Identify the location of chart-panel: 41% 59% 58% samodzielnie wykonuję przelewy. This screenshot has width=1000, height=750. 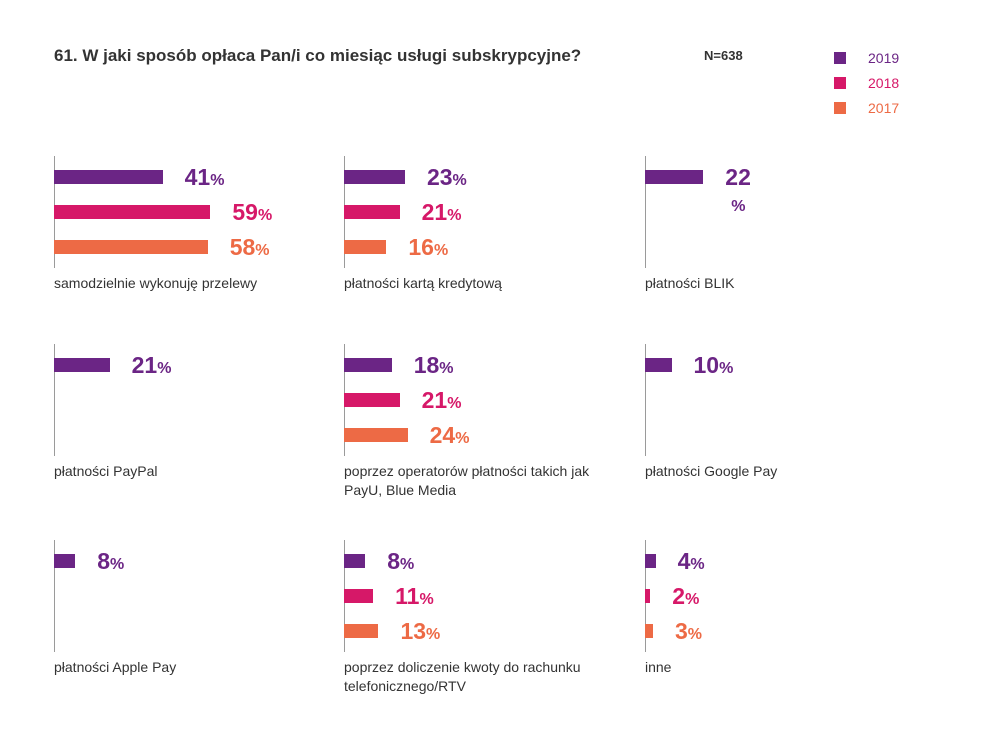
(184, 236).